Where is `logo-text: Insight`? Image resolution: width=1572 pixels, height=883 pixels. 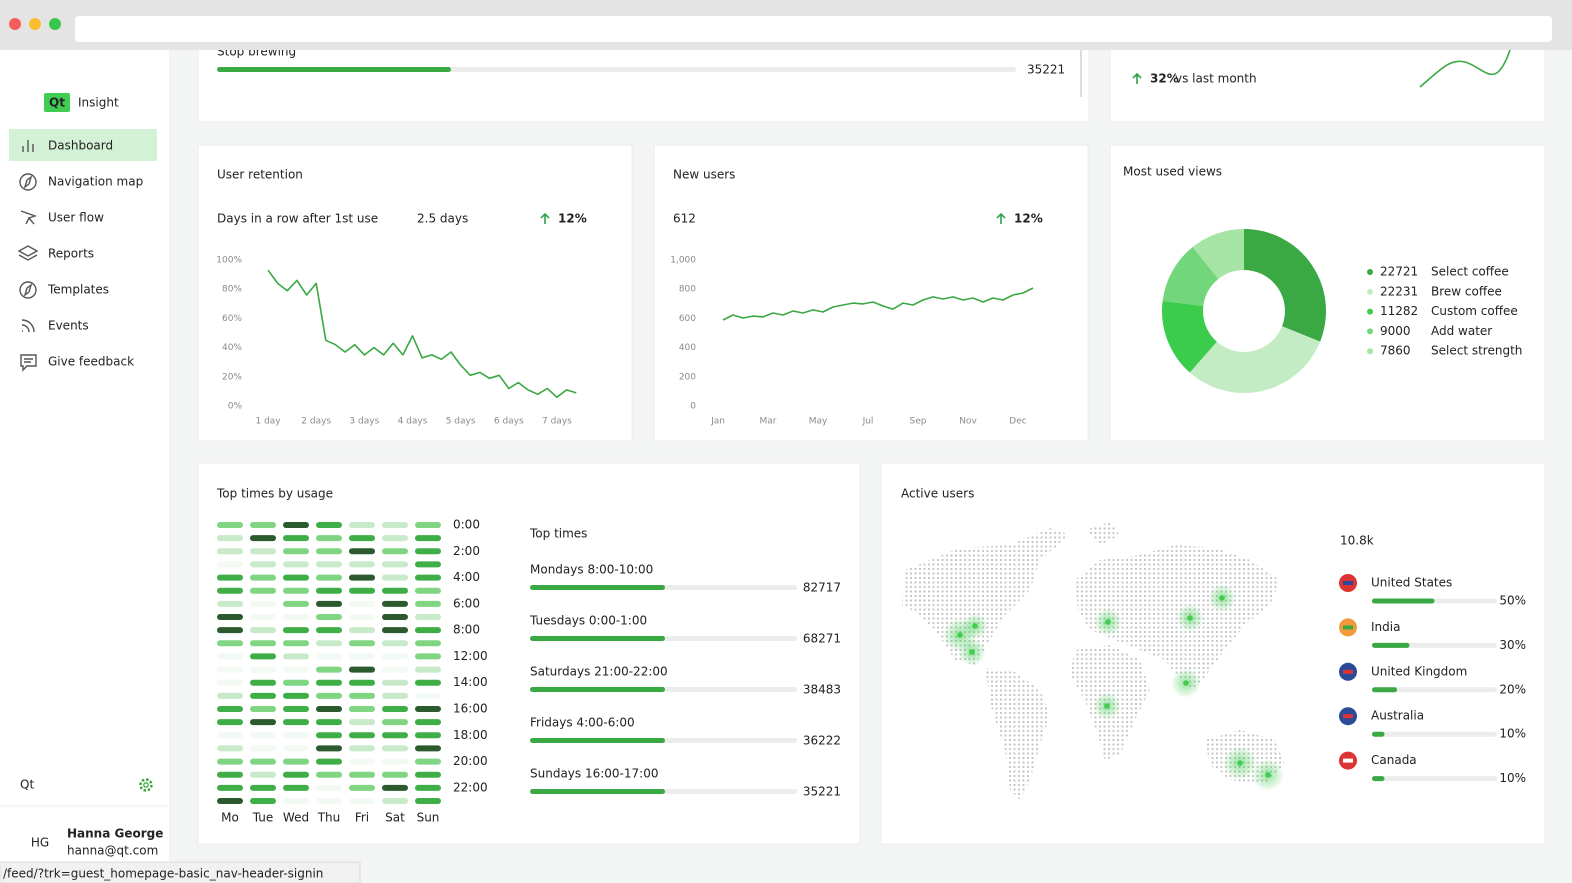
logo-text: Insight is located at coordinates (98, 103).